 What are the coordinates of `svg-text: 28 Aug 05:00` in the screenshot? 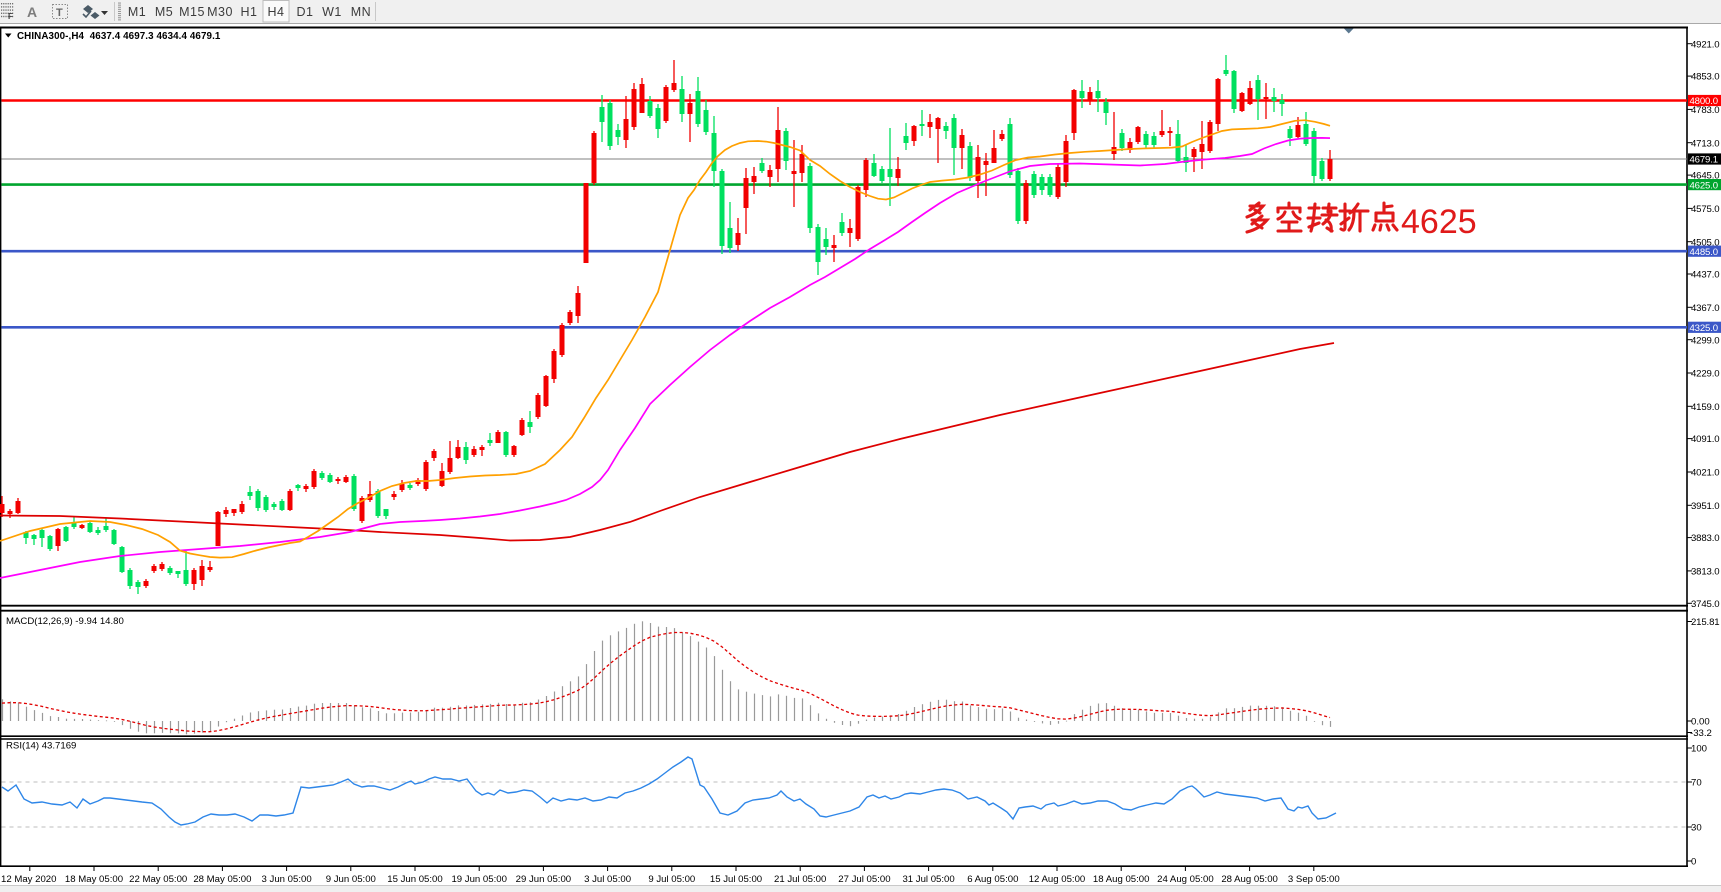 It's located at (1249, 879).